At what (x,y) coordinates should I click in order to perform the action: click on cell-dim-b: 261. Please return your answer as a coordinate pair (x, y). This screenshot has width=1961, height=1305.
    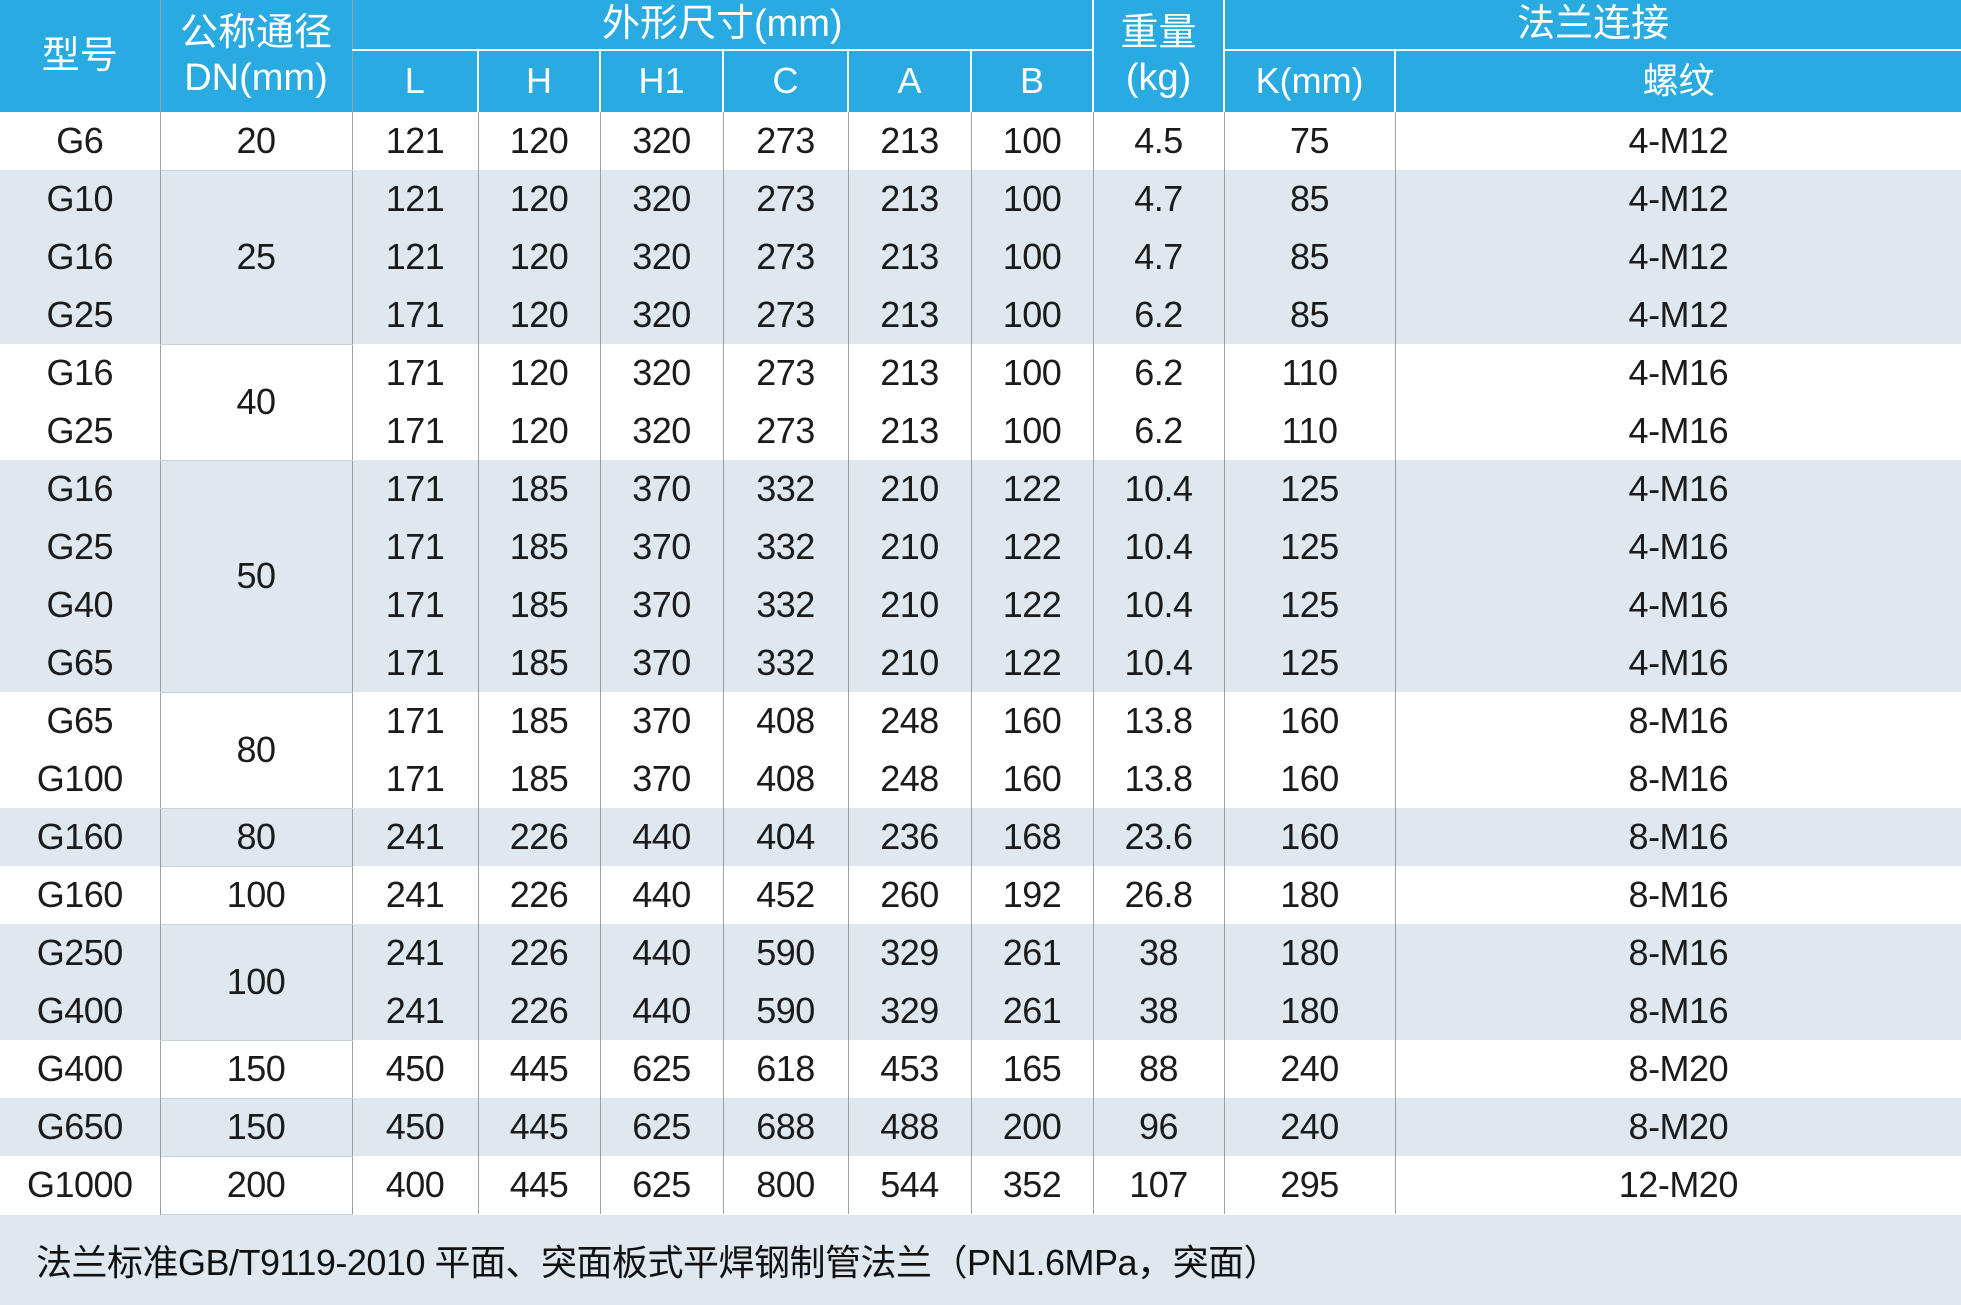
    Looking at the image, I should click on (1032, 953).